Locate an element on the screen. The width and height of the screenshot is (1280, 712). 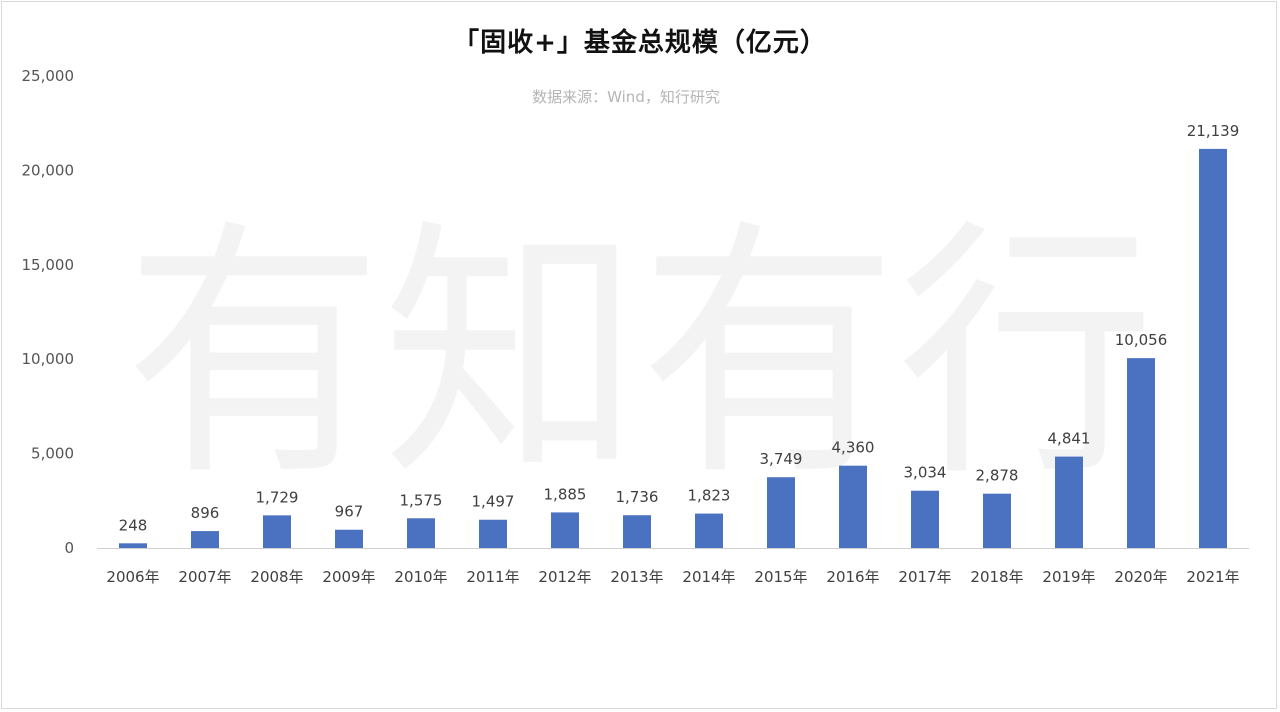
x-tick-label: 2012年 is located at coordinates (564, 577).